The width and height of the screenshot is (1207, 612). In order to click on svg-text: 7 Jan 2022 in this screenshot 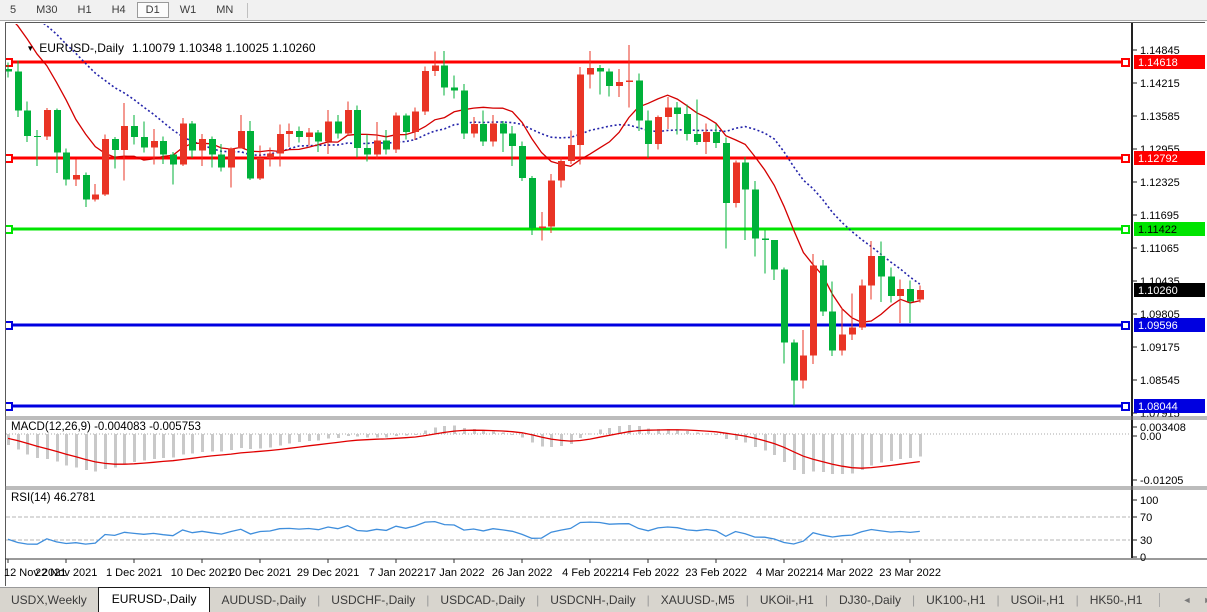, I will do `click(396, 573)`.